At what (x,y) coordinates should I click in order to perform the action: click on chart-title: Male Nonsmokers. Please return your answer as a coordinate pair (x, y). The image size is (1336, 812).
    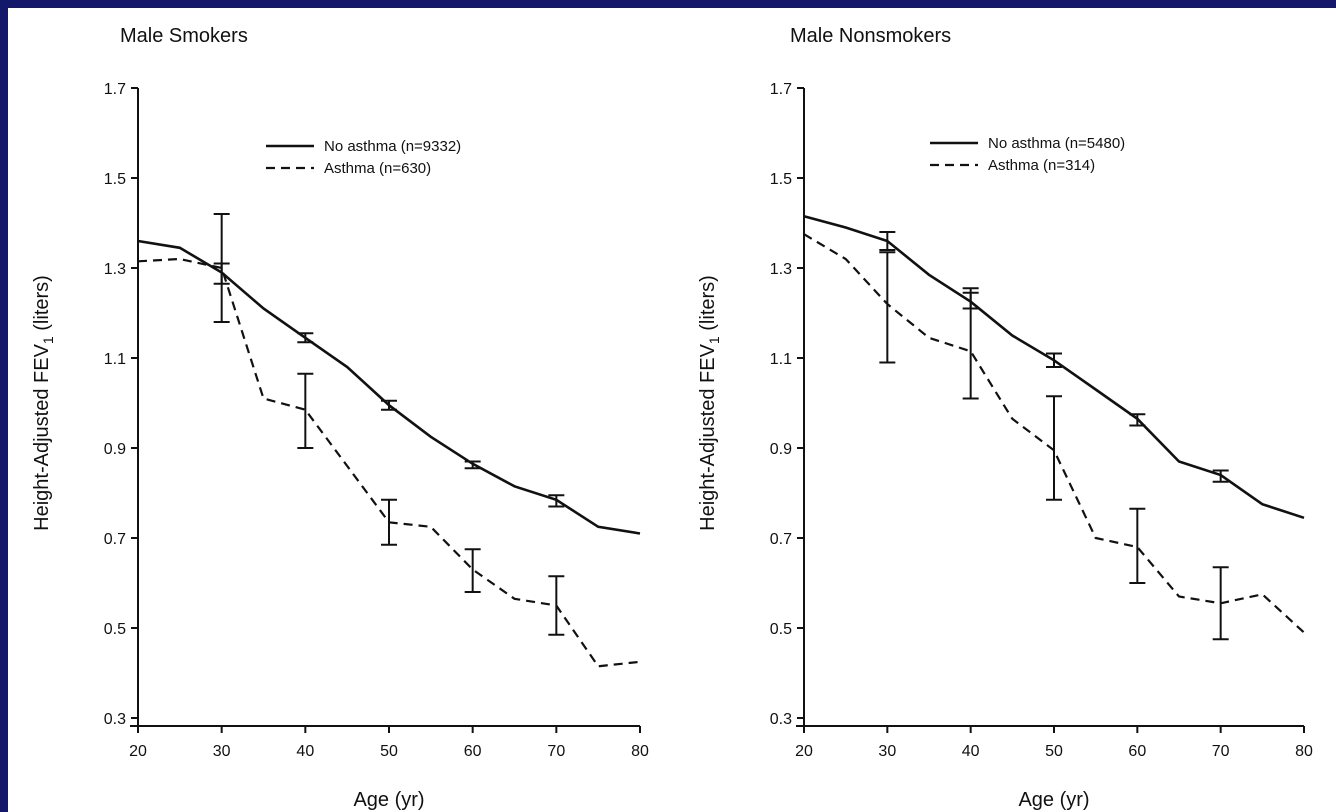
    Looking at the image, I should click on (870, 36).